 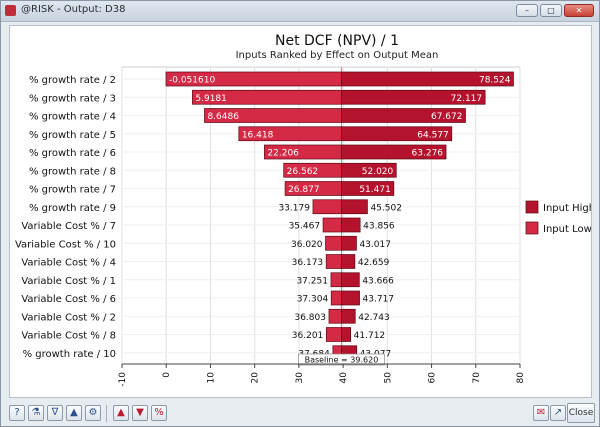 What do you see at coordinates (337, 41) in the screenshot?
I see `chart-title: Net DCF (NPV) / 1` at bounding box center [337, 41].